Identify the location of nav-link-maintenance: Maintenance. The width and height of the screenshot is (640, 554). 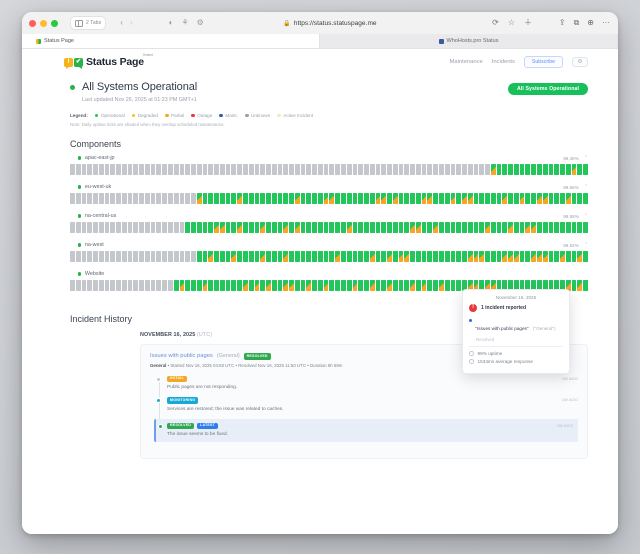
(466, 62).